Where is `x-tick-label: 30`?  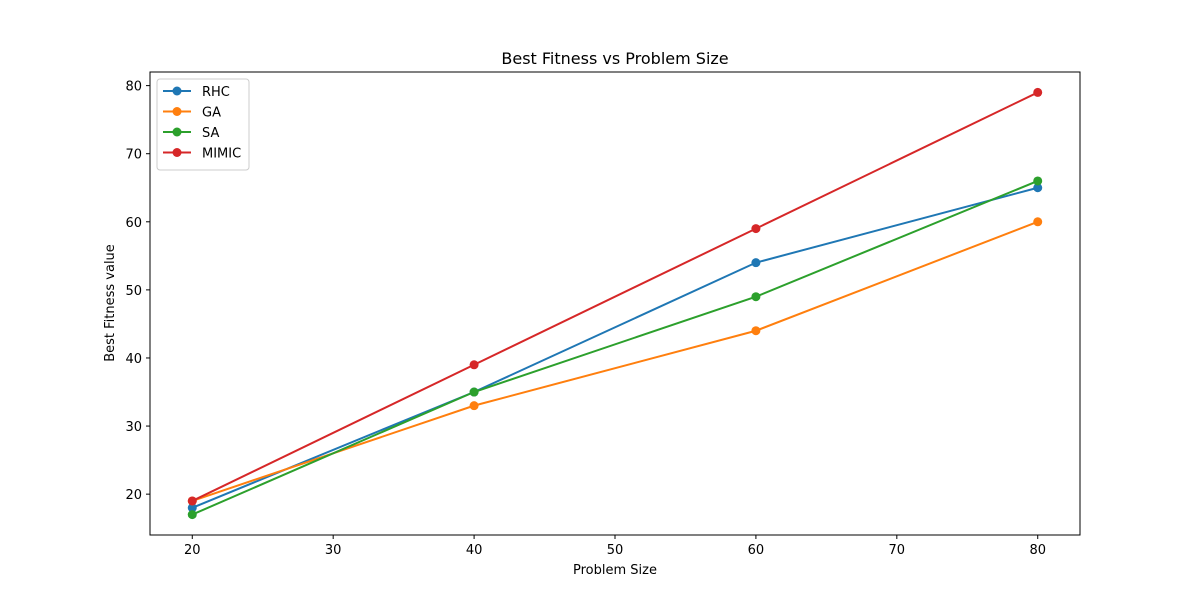 x-tick-label: 30 is located at coordinates (333, 550).